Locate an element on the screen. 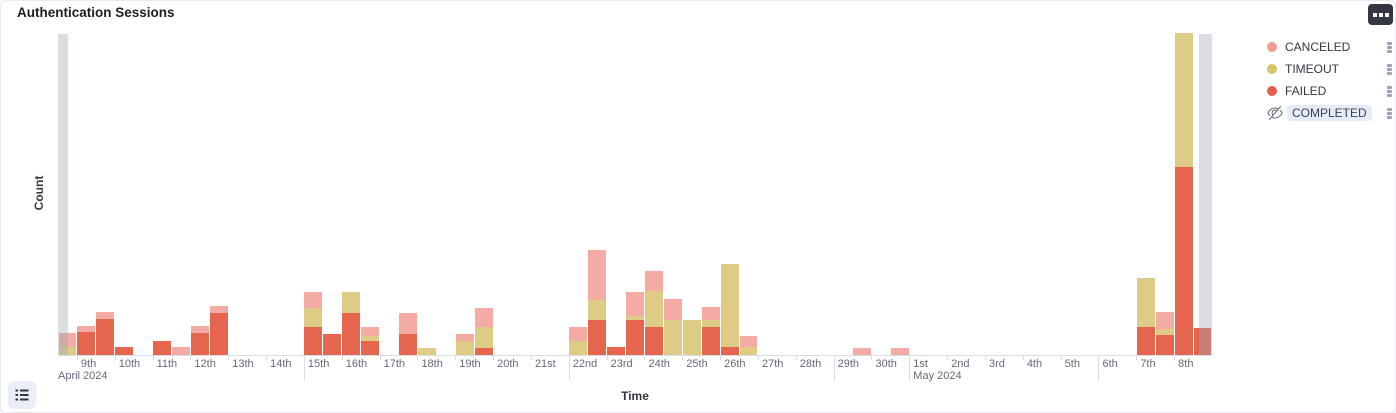 The width and height of the screenshot is (1396, 413). legend-toggle-button is located at coordinates (22, 395).